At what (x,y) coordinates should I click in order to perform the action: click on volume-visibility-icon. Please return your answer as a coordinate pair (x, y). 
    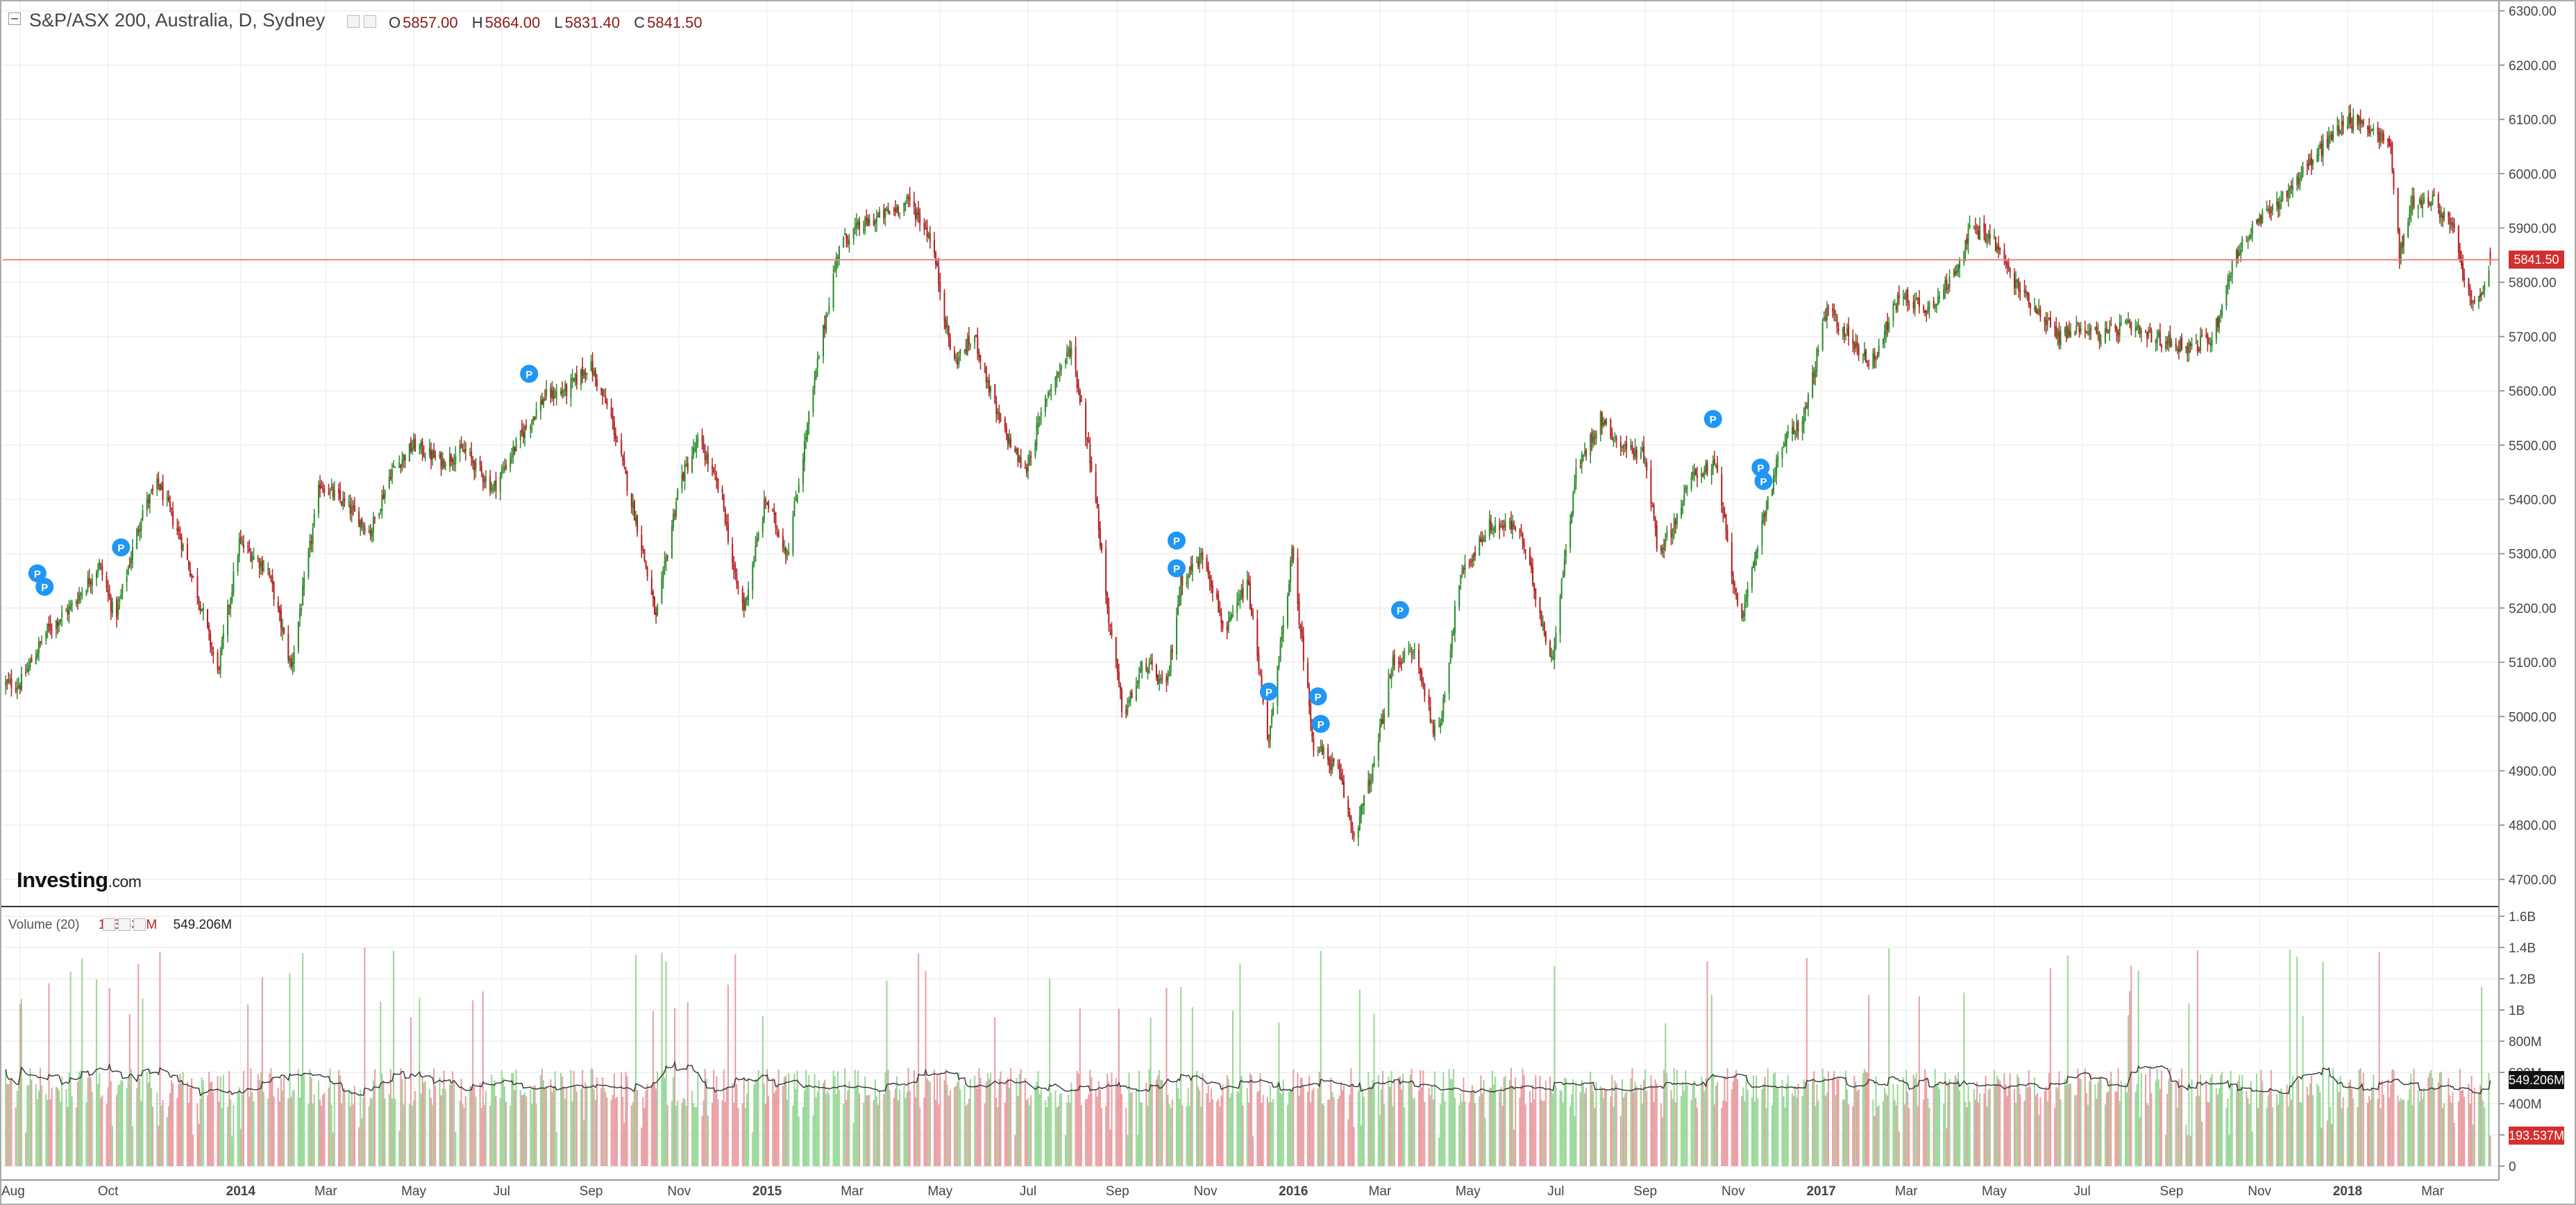
    Looking at the image, I should click on (124, 924).